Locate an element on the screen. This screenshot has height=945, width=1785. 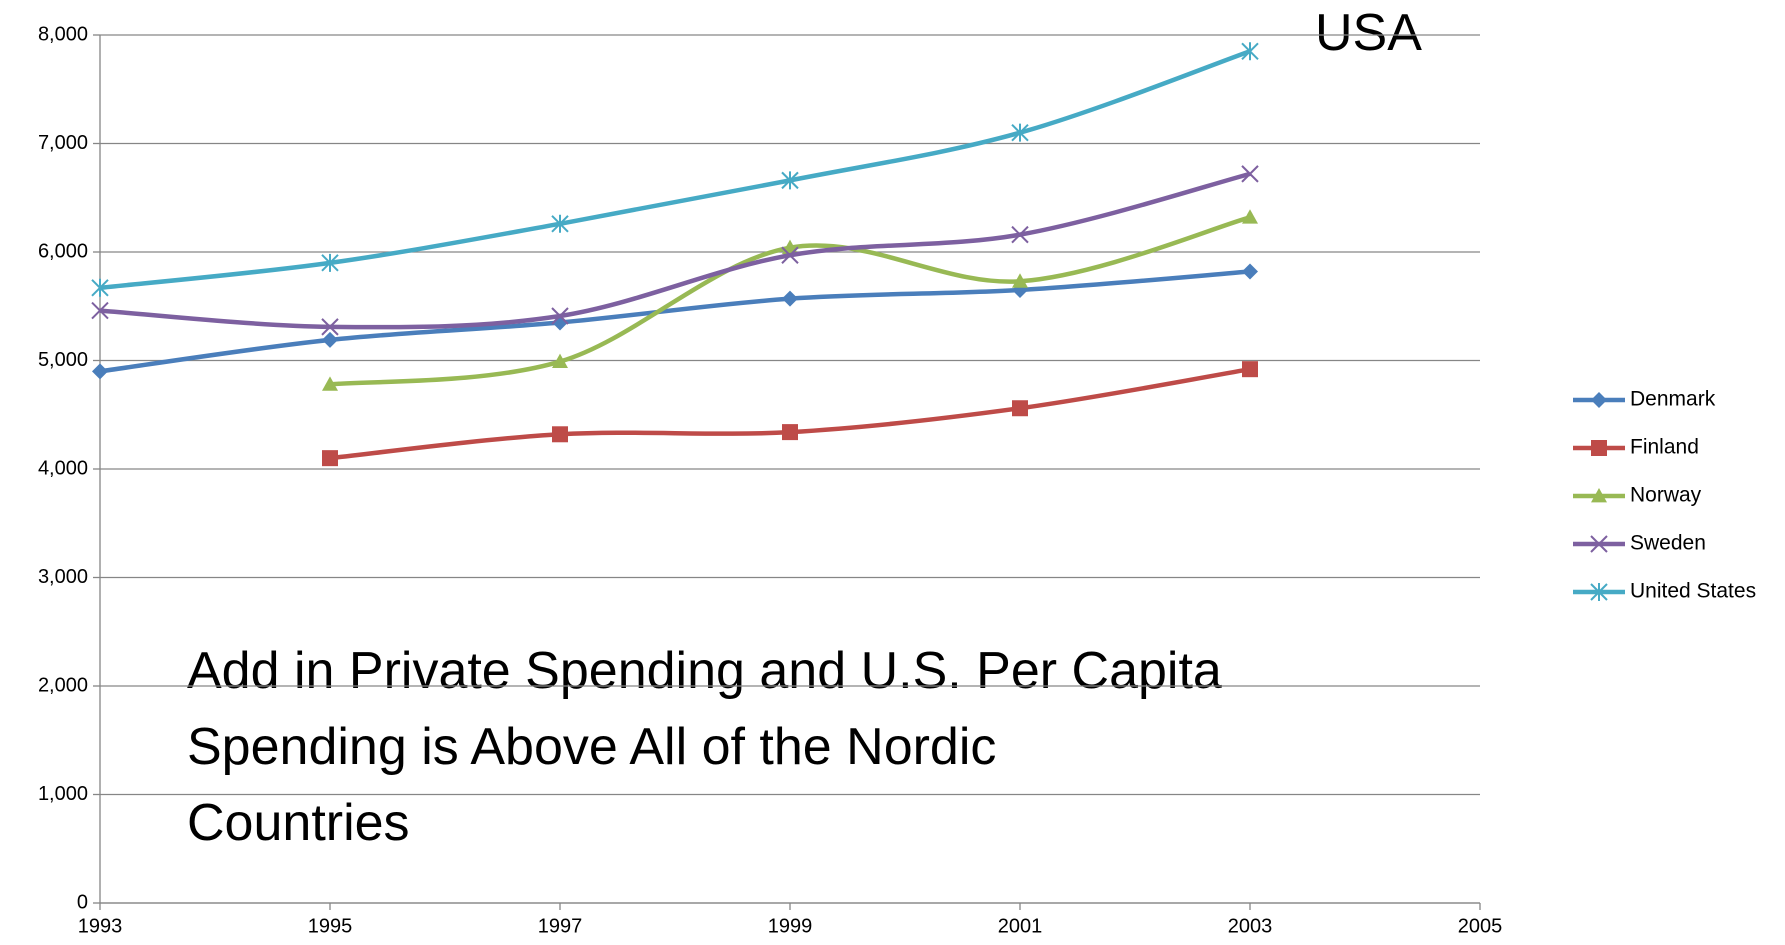
x-tick-label: 2001 is located at coordinates (1020, 926).